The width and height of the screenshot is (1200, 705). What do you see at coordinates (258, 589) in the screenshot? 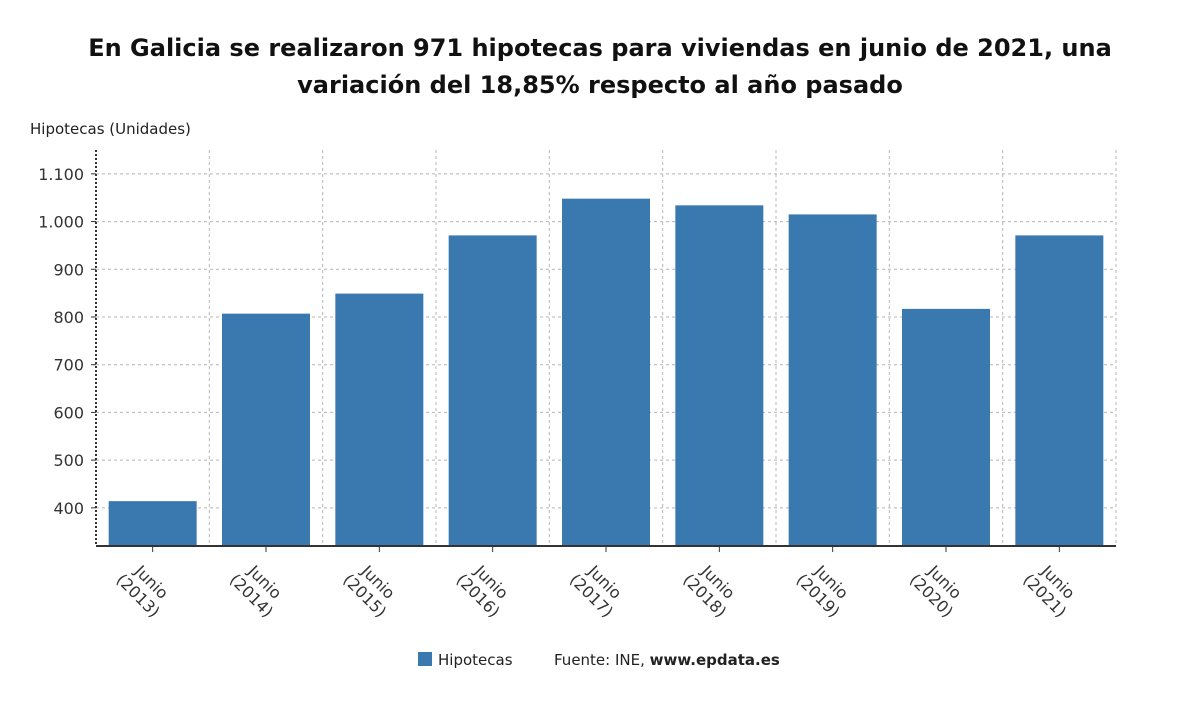
I see `x-tick-label: Junio(2014)` at bounding box center [258, 589].